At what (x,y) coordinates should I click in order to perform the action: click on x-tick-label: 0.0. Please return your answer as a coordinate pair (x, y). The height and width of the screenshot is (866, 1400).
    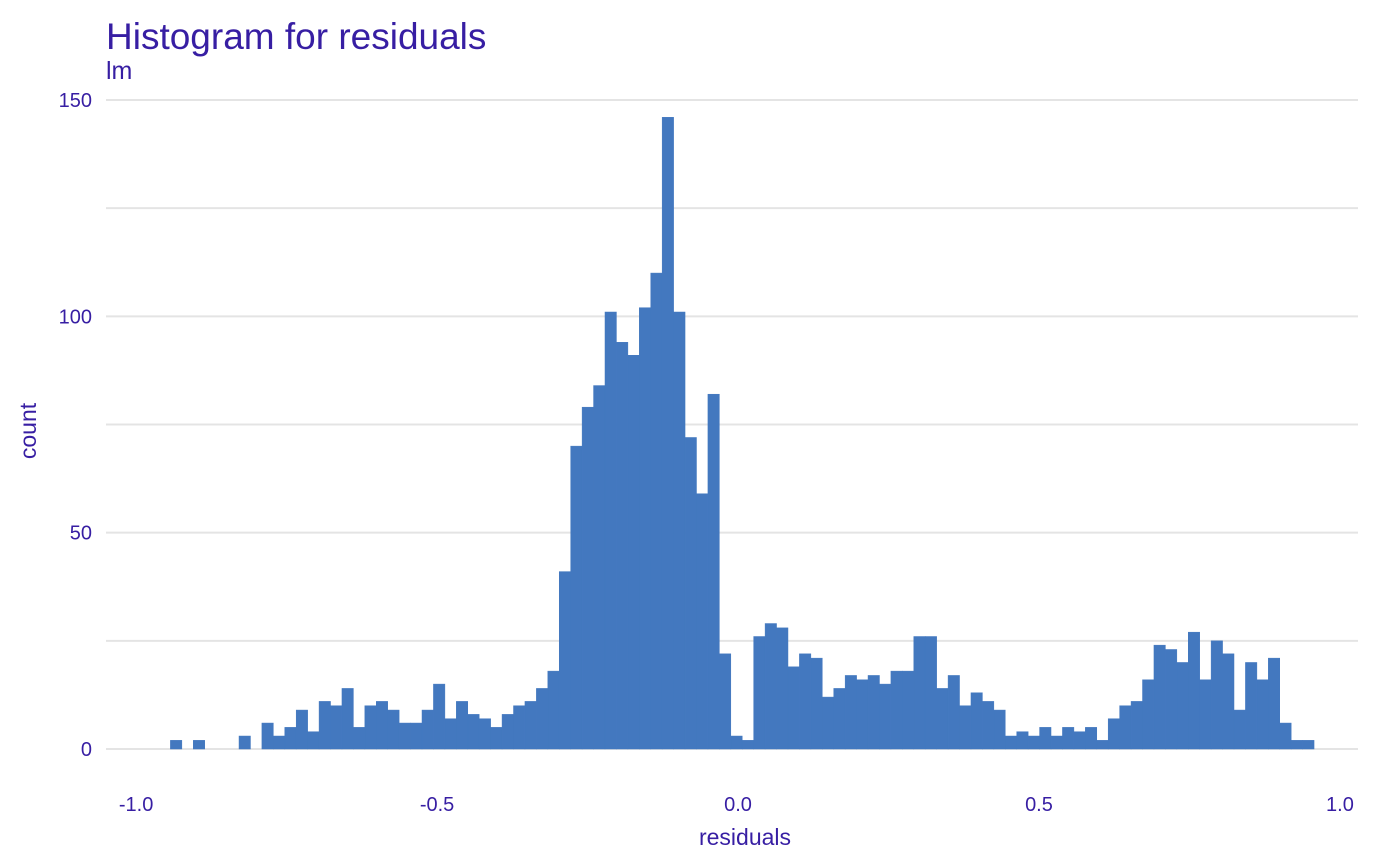
    Looking at the image, I should click on (738, 805).